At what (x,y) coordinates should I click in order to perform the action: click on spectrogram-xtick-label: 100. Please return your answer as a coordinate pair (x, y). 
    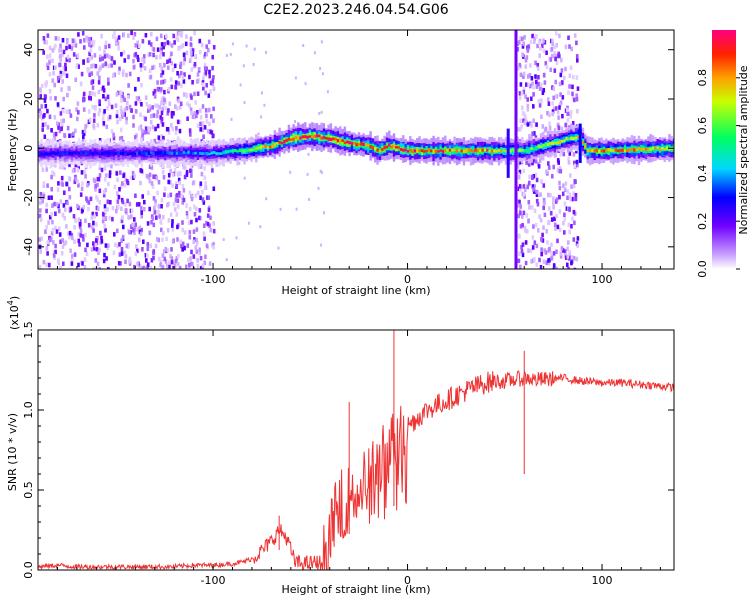
    Looking at the image, I should click on (602, 279).